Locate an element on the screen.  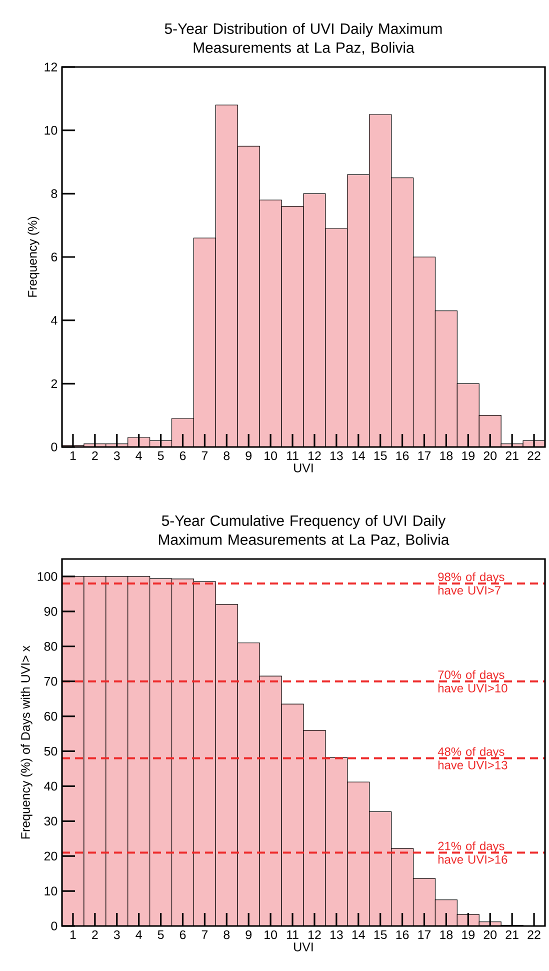
y-tick-label: 6 is located at coordinates (54, 257).